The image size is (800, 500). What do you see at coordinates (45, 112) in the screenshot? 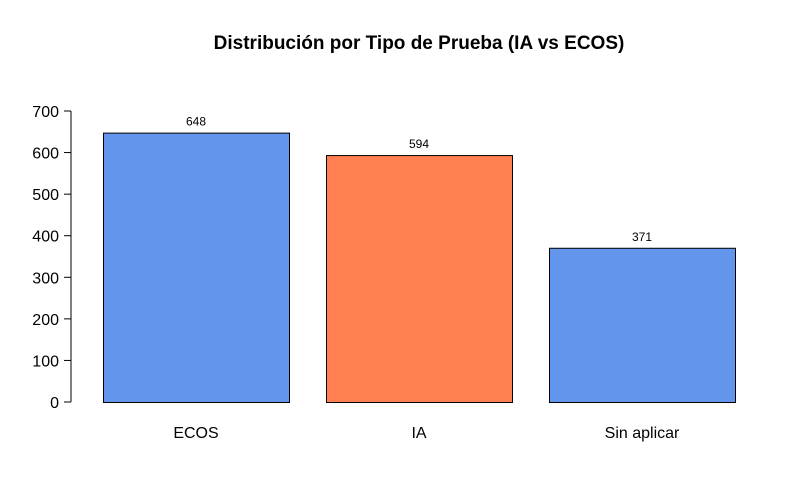
I see `y-tick-label: 700` at bounding box center [45, 112].